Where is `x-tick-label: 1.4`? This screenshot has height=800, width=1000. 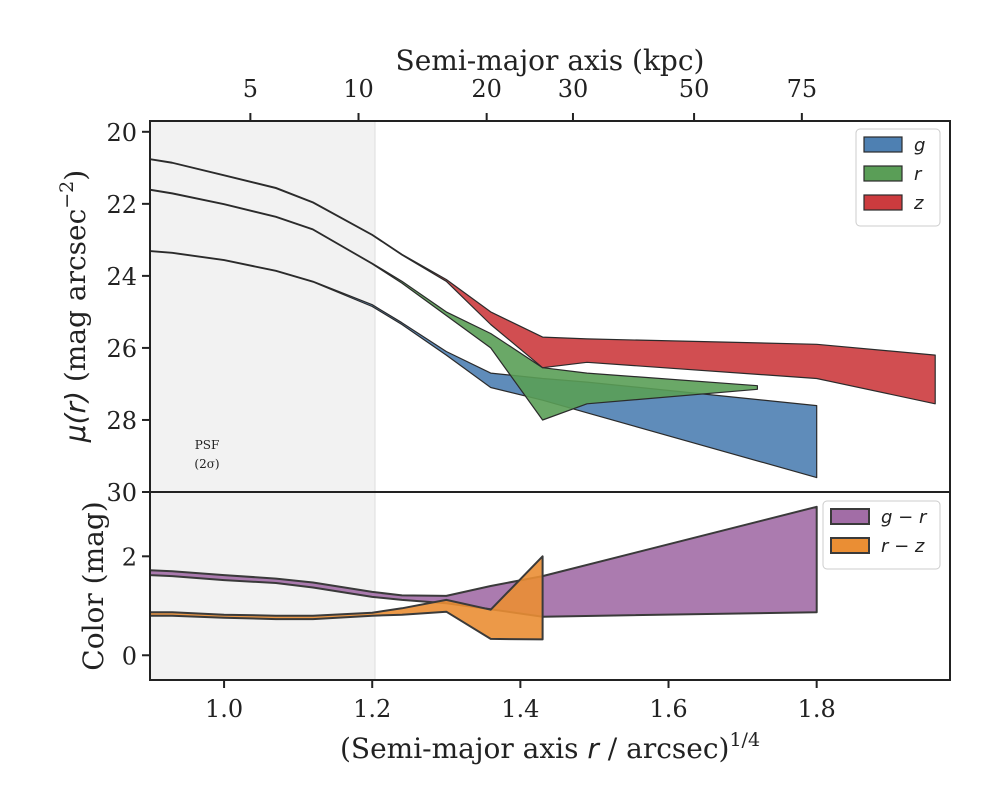
x-tick-label: 1.4 is located at coordinates (520, 709).